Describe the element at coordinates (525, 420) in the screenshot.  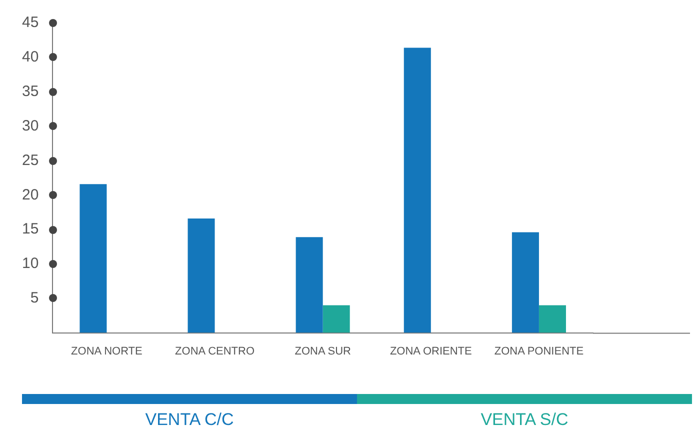
I see `text: VENTA S/C` at that location.